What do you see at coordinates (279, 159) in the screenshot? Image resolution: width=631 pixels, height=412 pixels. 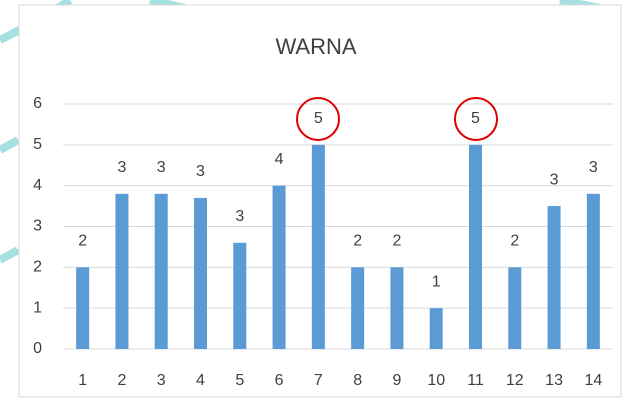 I see `data-label: 4` at bounding box center [279, 159].